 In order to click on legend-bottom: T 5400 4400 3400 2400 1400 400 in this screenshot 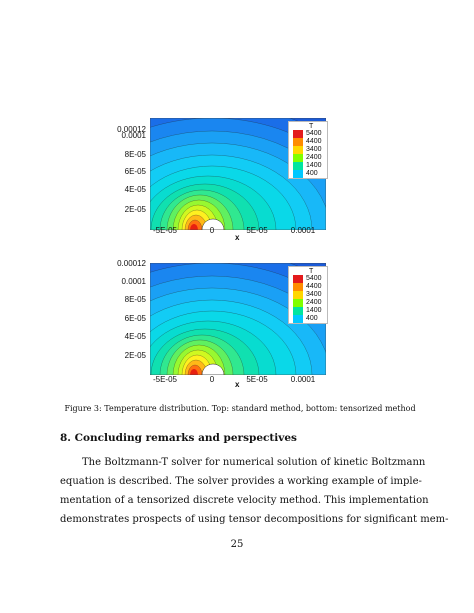, I will do `click(308, 295)`.